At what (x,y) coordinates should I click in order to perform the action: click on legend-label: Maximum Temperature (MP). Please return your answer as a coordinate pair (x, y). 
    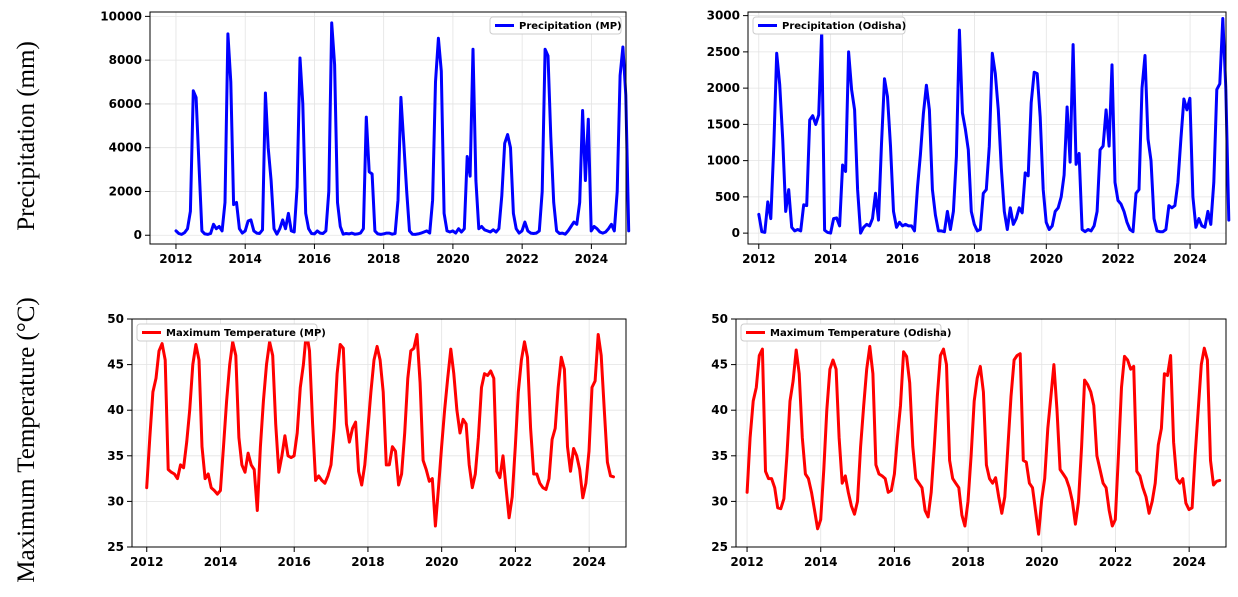
    Looking at the image, I should click on (246, 333).